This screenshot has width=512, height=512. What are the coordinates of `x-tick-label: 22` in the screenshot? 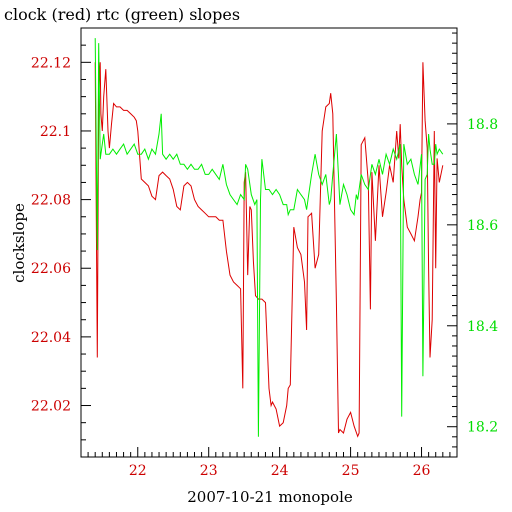 It's located at (138, 471).